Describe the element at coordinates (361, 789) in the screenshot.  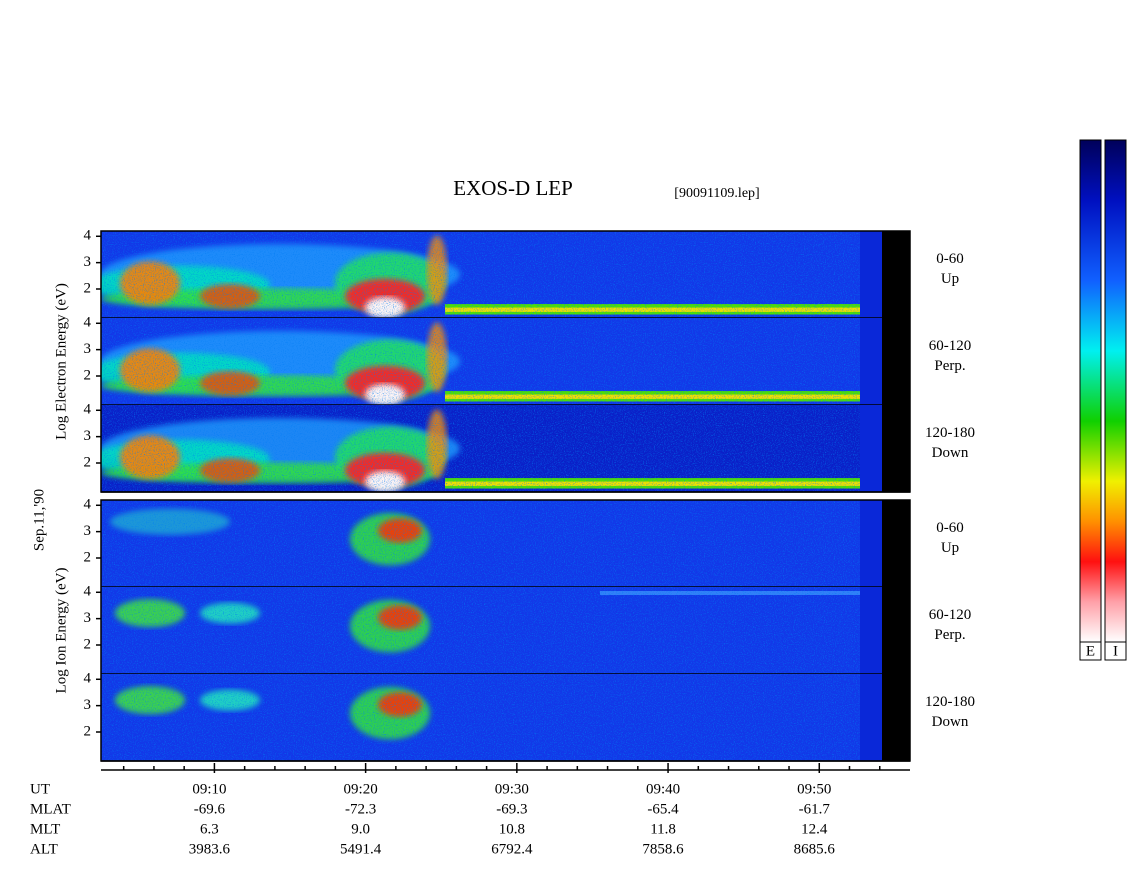
I see `x-tick-label: 09:20` at that location.